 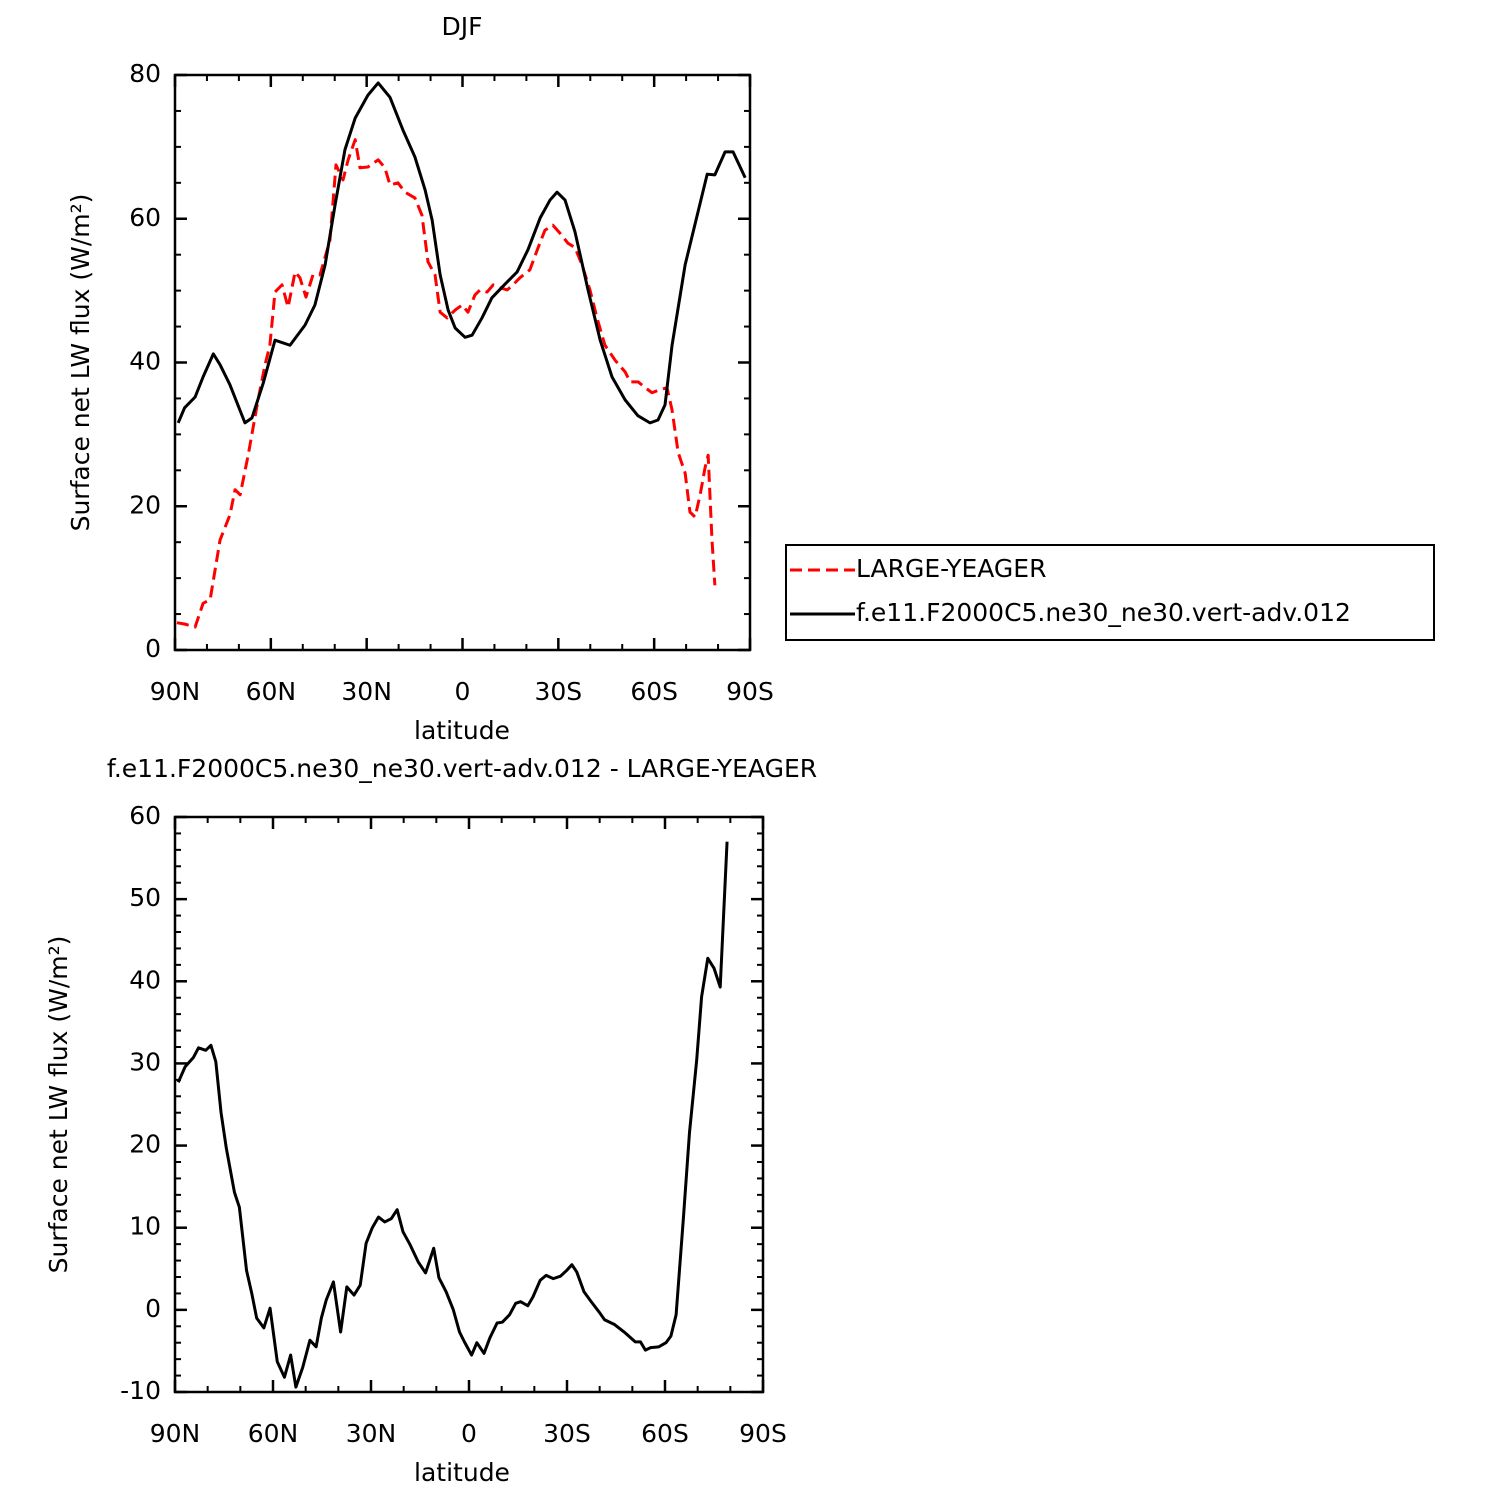 I want to click on y-tick-label: 10, so click(x=145, y=1226).